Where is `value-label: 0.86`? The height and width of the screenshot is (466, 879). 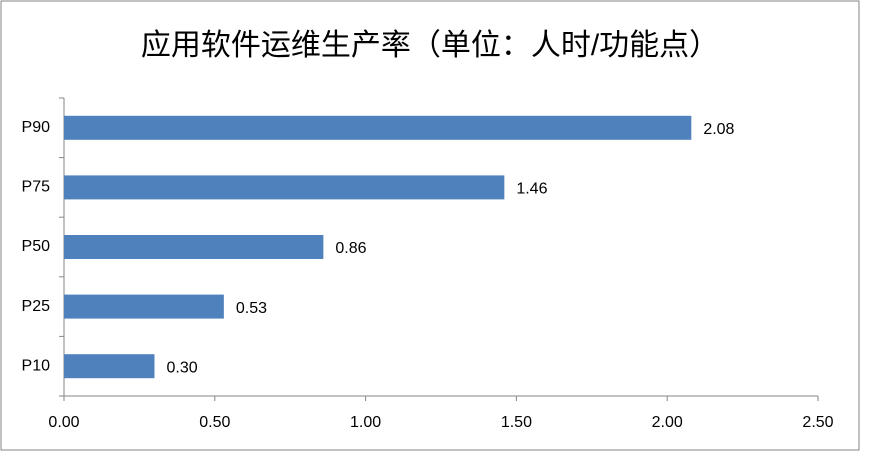 value-label: 0.86 is located at coordinates (350, 248).